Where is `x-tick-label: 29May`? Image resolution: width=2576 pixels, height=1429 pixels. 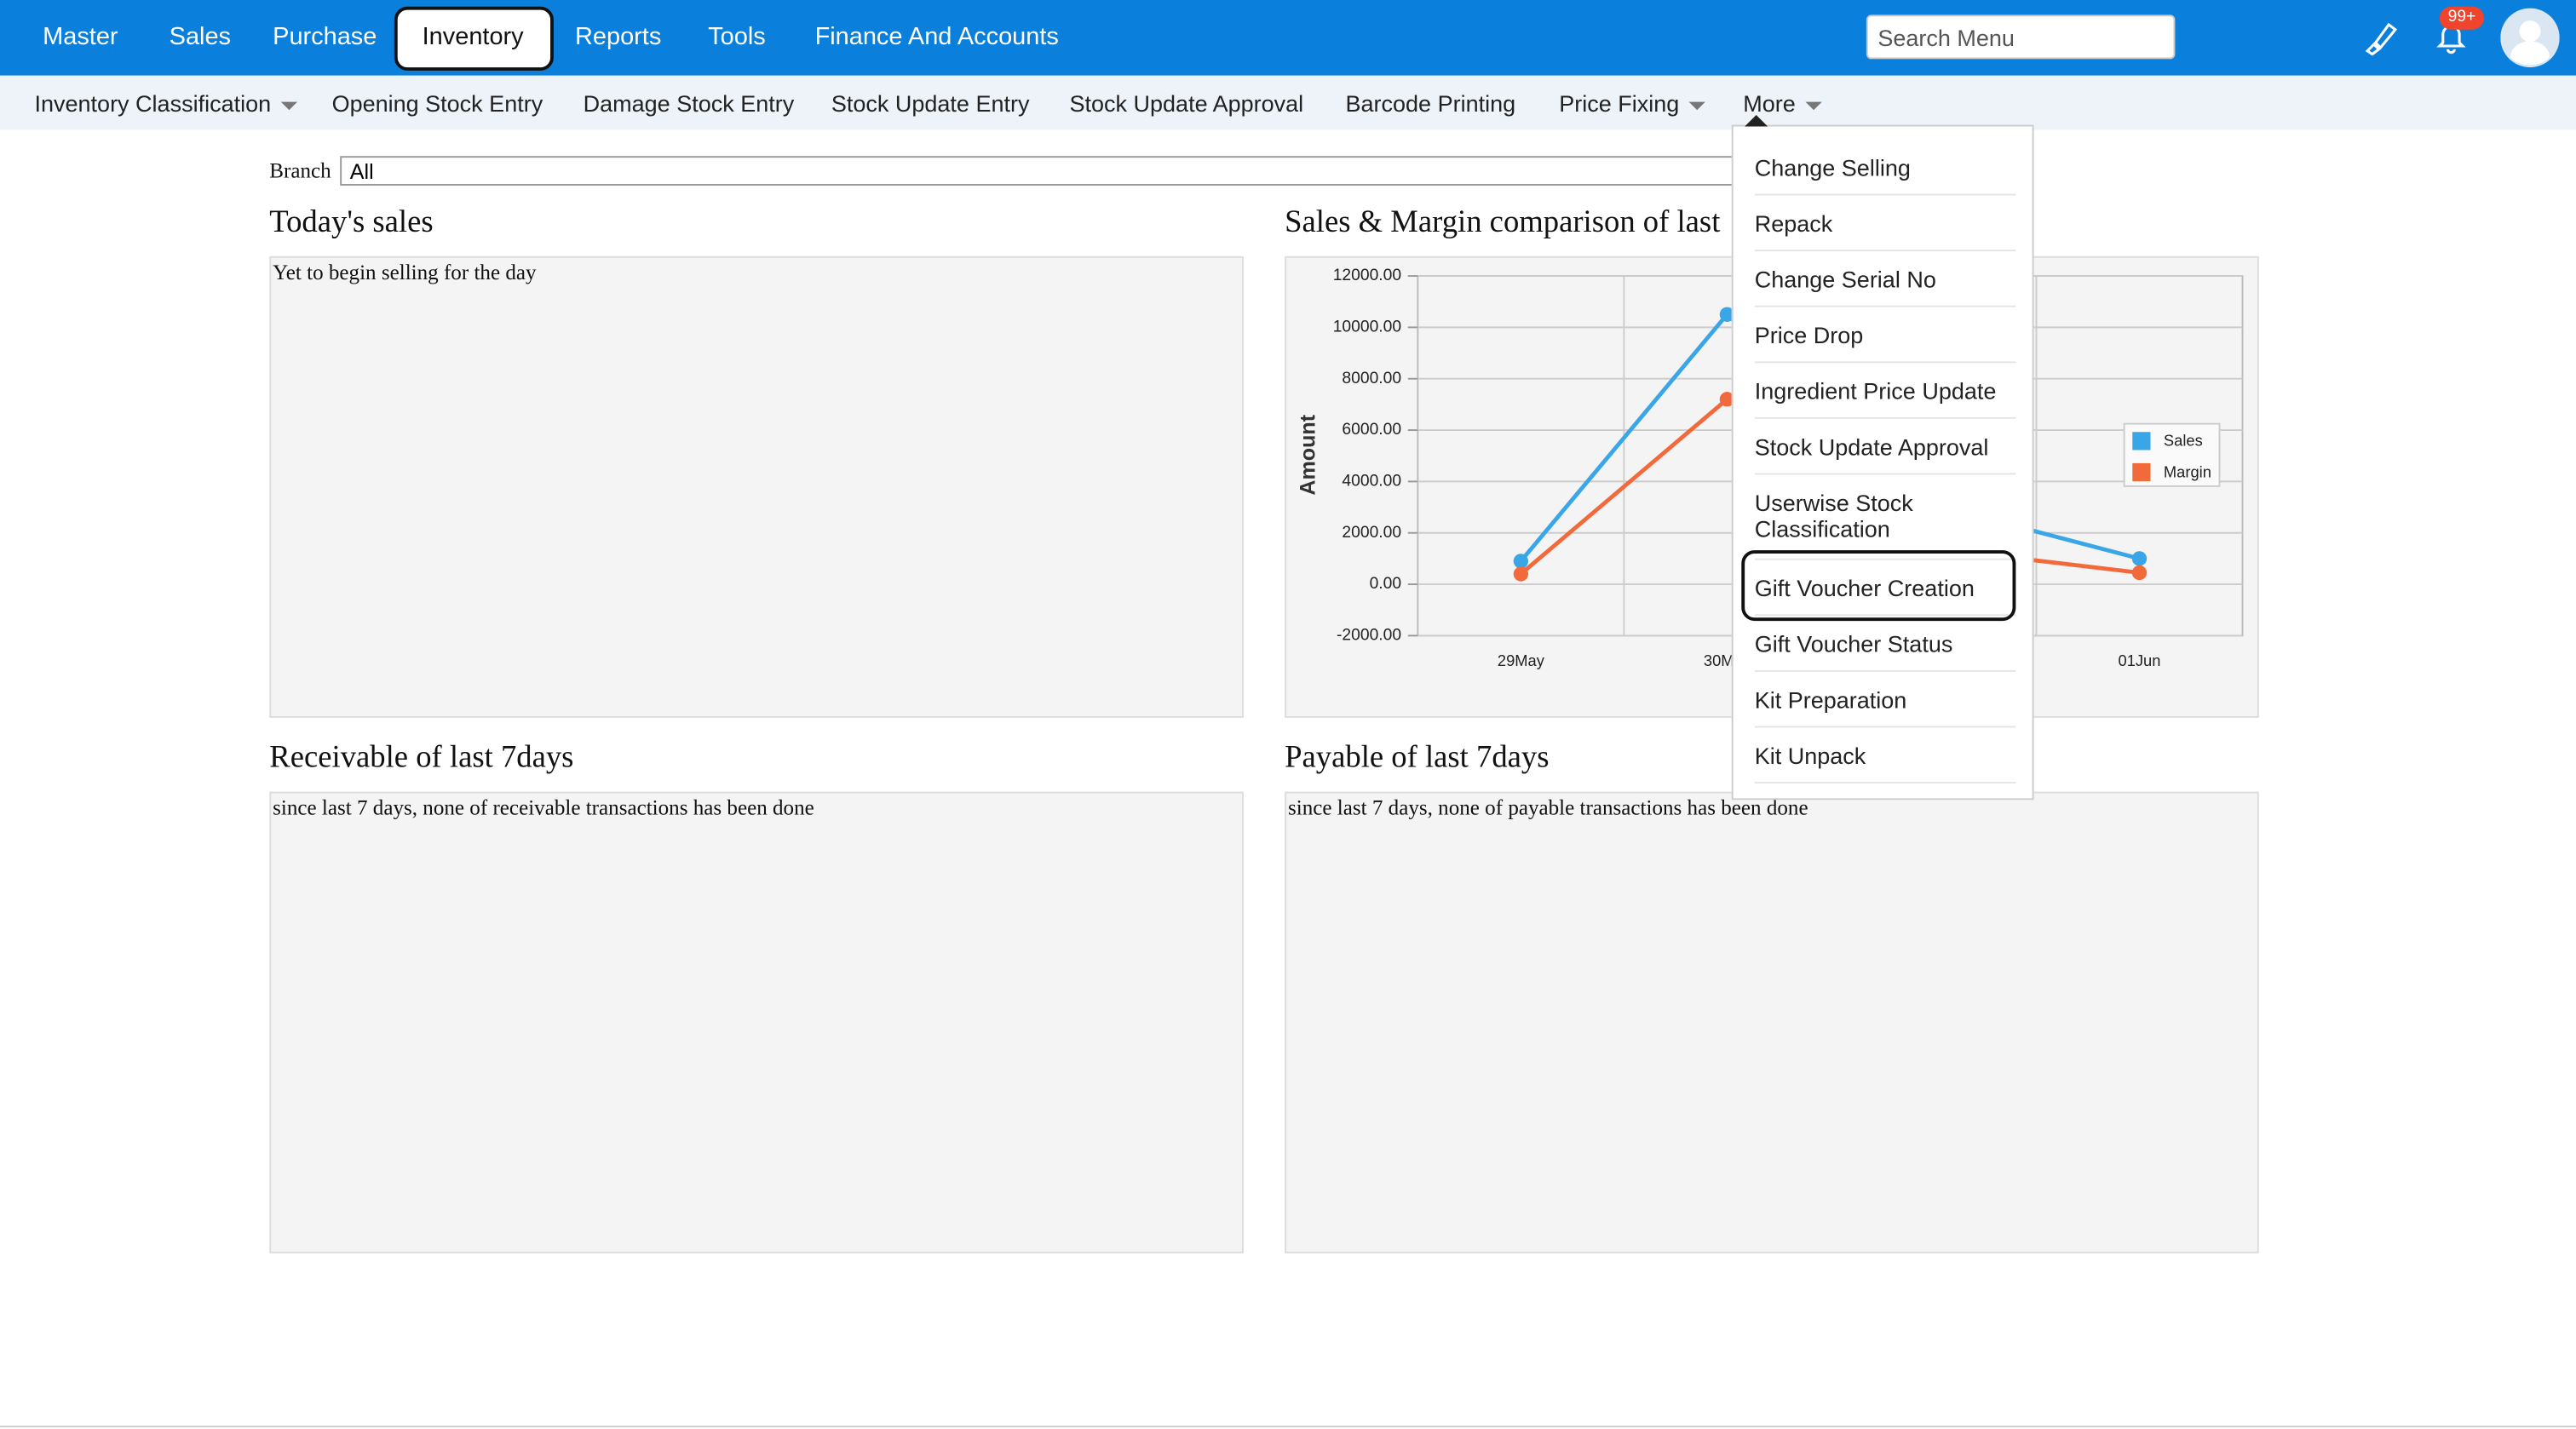
x-tick-label: 29May is located at coordinates (1521, 660).